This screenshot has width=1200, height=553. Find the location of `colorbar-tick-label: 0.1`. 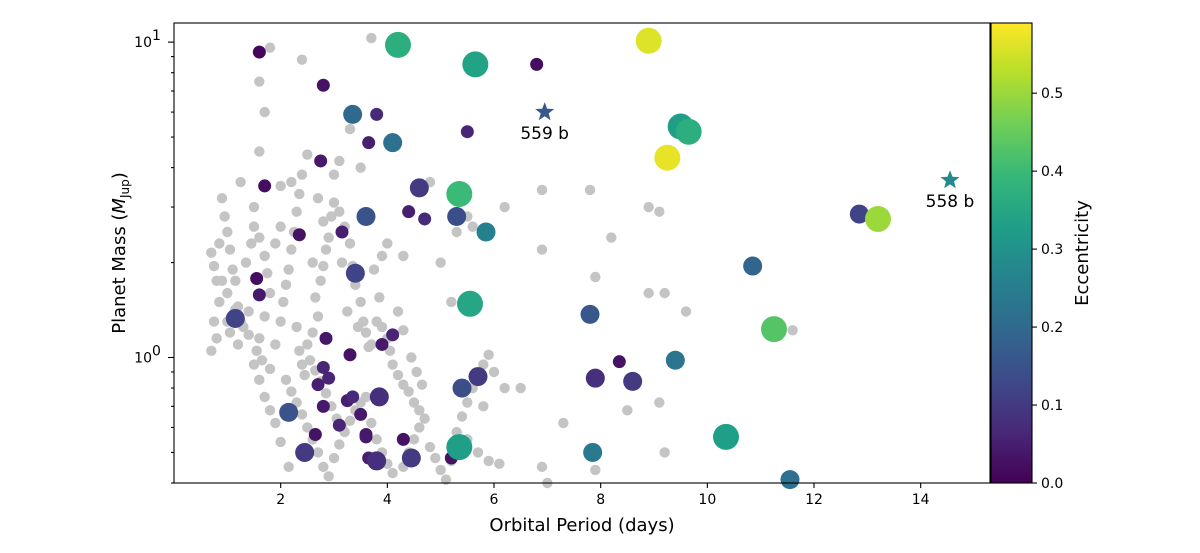

colorbar-tick-label: 0.1 is located at coordinates (1052, 406).